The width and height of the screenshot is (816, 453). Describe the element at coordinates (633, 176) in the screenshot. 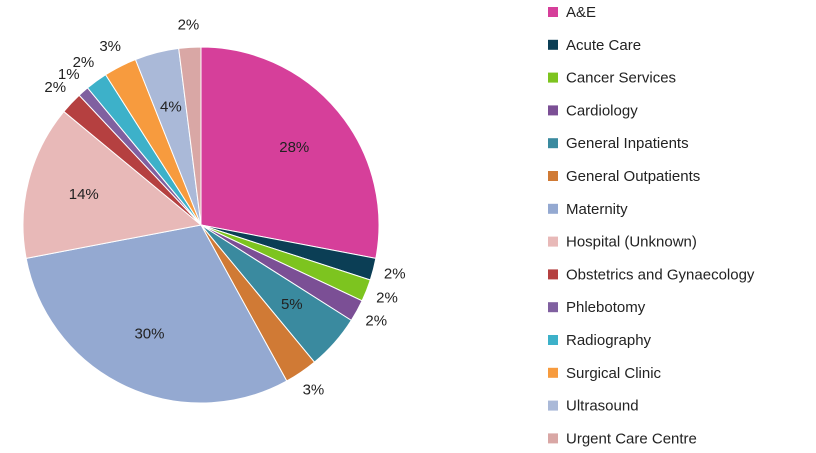

I see `legend-label: General Outpatients` at that location.